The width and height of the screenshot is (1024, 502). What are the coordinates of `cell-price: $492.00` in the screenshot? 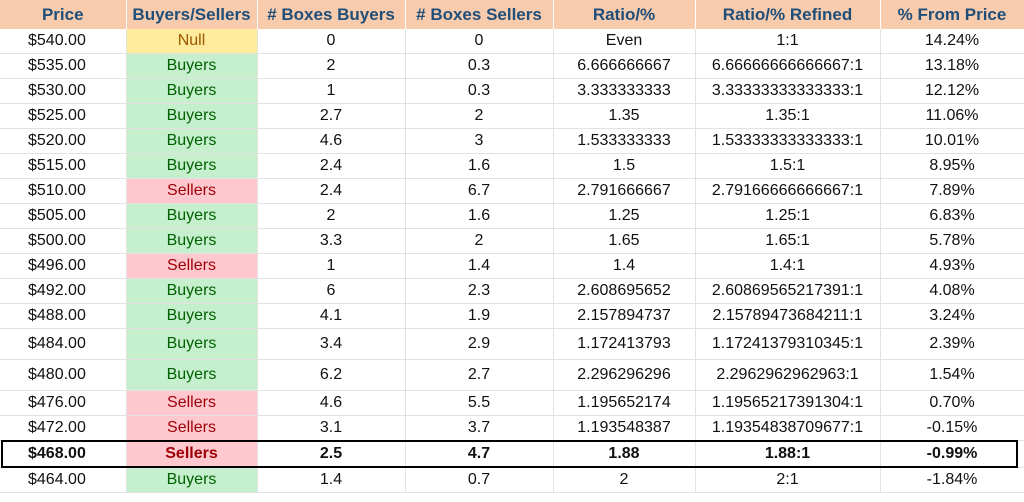 It's located at (63, 291).